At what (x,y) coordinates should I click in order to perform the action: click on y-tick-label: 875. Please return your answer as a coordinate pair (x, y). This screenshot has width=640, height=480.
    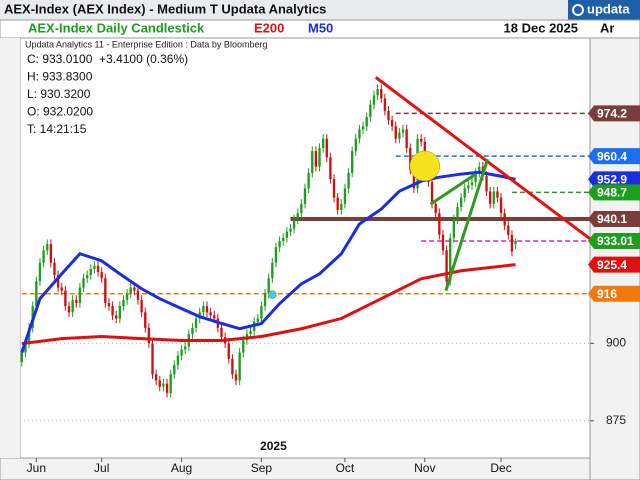
    Looking at the image, I should click on (616, 420).